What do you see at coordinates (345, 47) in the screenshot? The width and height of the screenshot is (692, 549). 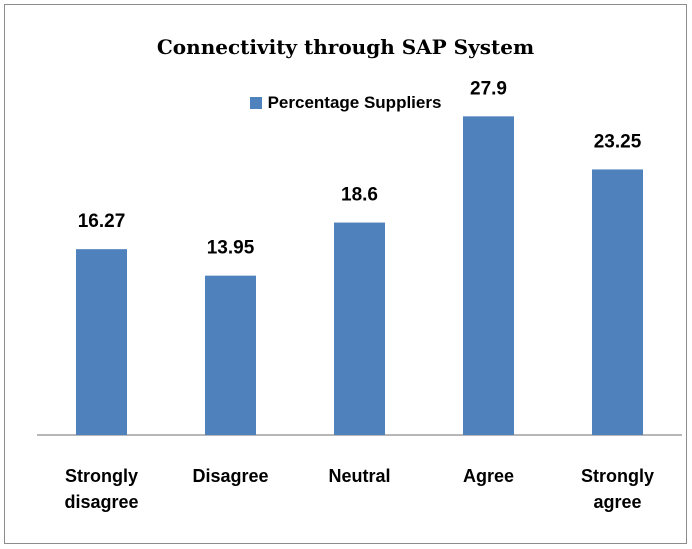 I see `chart-title: Connectivity through SAP System` at bounding box center [345, 47].